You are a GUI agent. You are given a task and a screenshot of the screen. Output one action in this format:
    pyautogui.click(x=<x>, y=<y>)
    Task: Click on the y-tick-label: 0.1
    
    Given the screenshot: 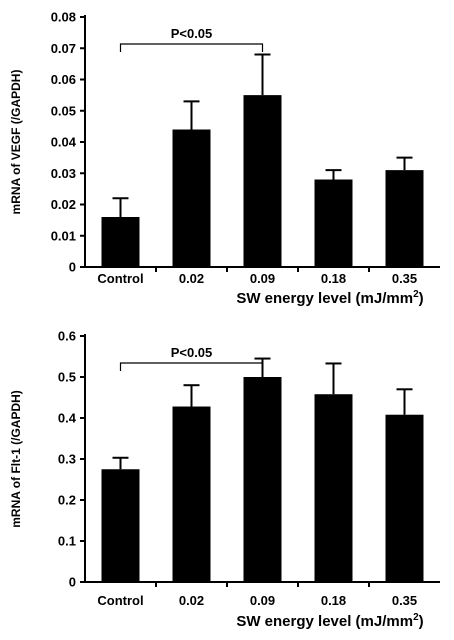 What is the action you would take?
    pyautogui.click(x=67, y=541)
    